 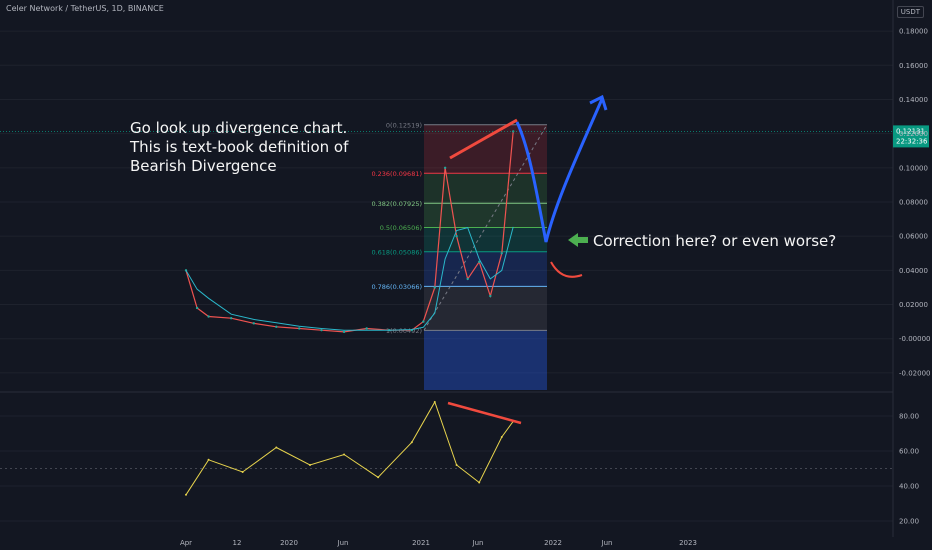 What do you see at coordinates (237, 543) in the screenshot?
I see `x-tick-label: 12` at bounding box center [237, 543].